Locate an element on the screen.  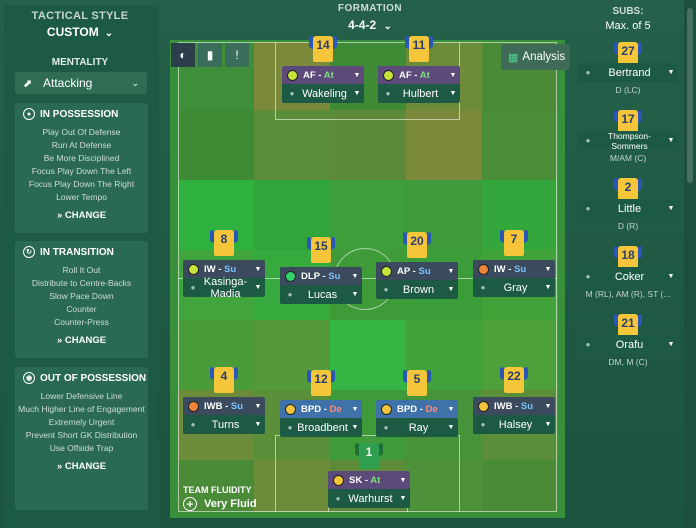
instruction-item: Counter is located at coordinates (81, 309).